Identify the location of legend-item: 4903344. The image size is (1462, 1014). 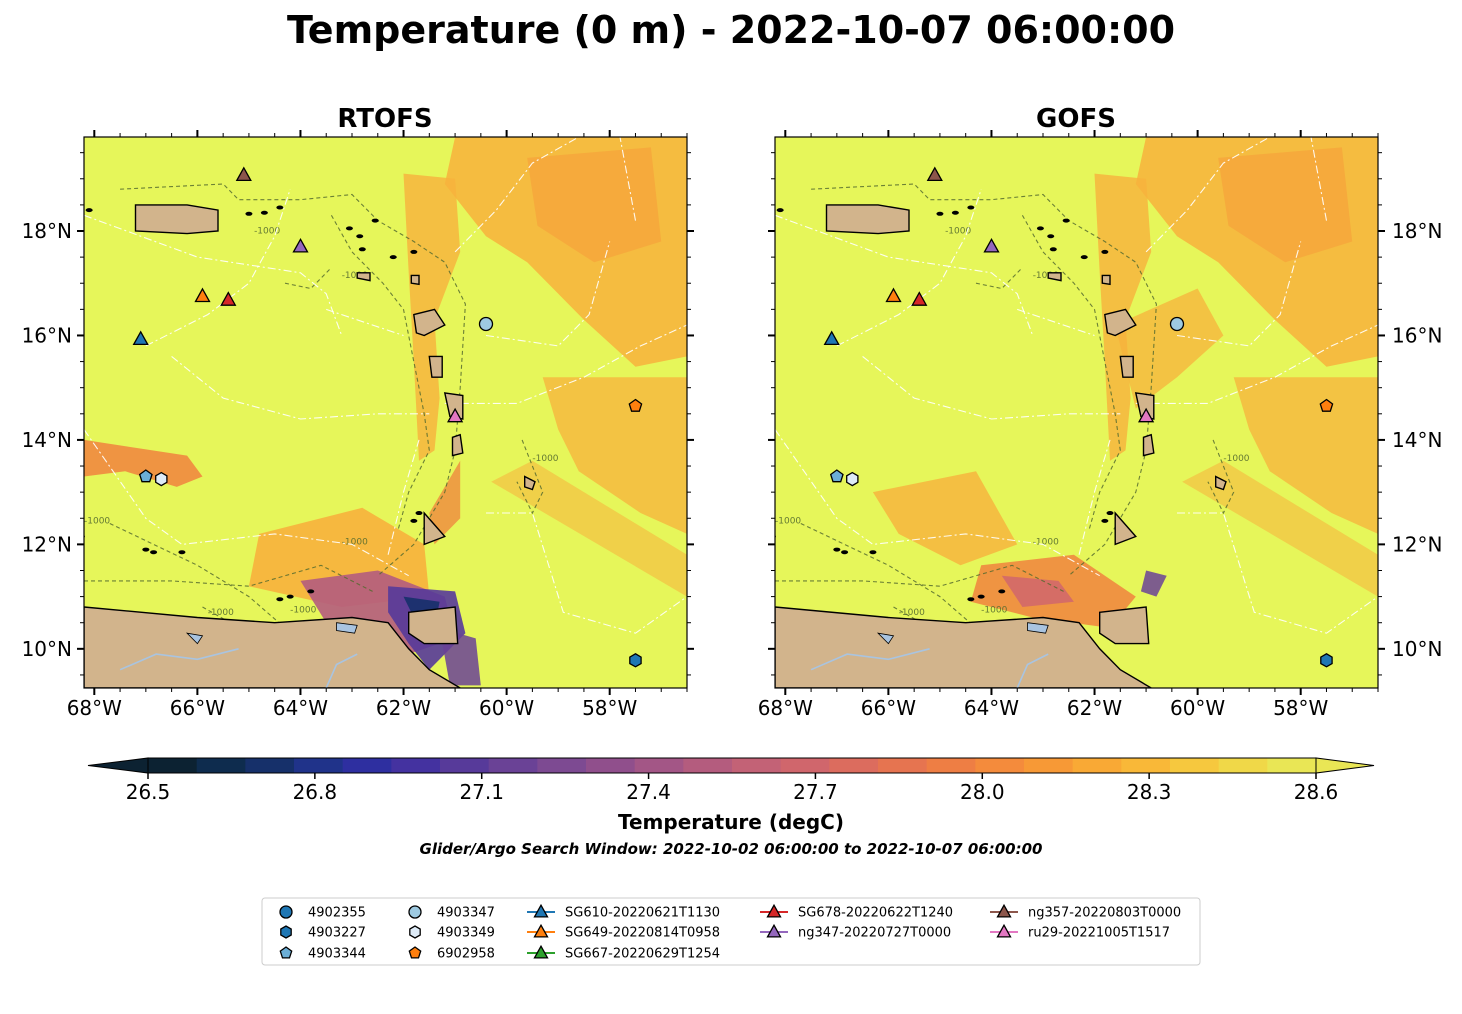
(322, 954).